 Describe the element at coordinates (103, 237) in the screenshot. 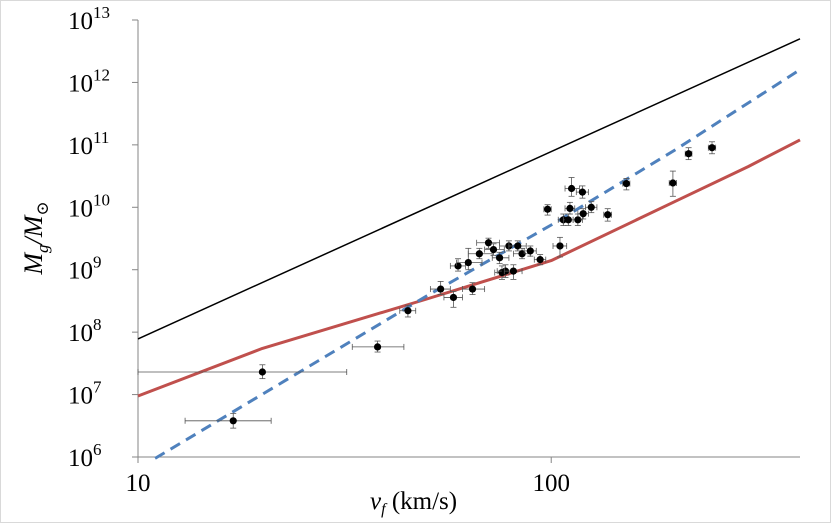

I see `y-tick-labels: 10⁶ 10⁷ 10⁸ 10⁹ 10¹⁰ 10¹¹ 10¹² 10¹³` at that location.